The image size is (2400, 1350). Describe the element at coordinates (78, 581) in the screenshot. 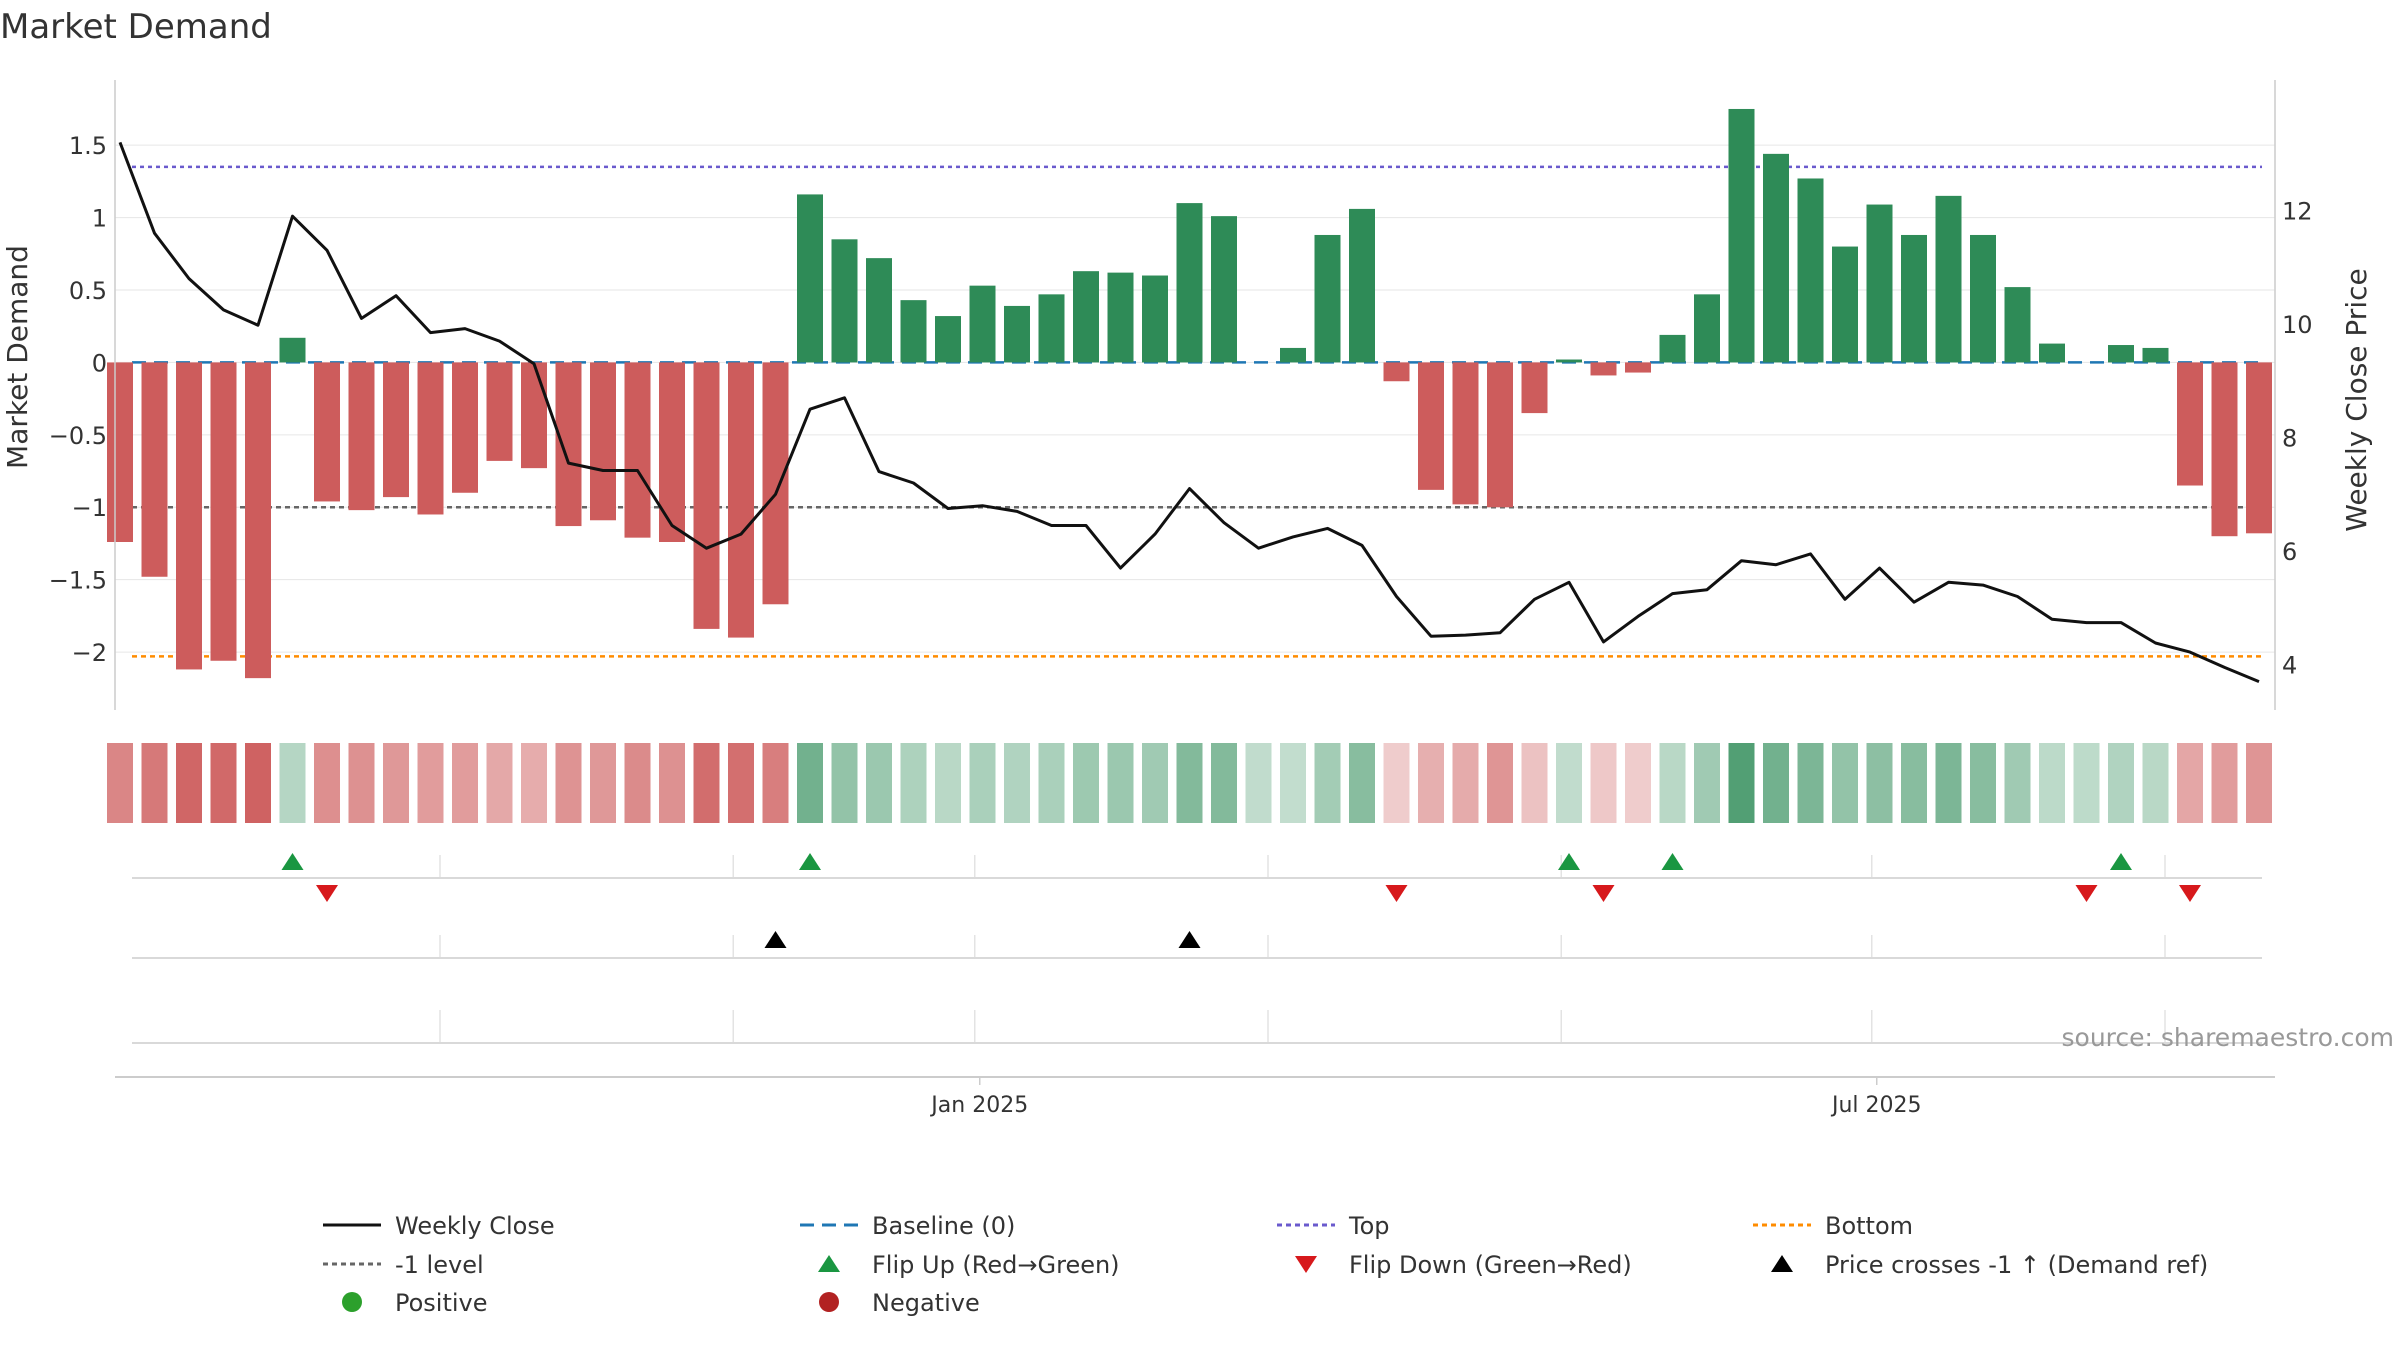

I see `y-tick-label: −1.5` at that location.